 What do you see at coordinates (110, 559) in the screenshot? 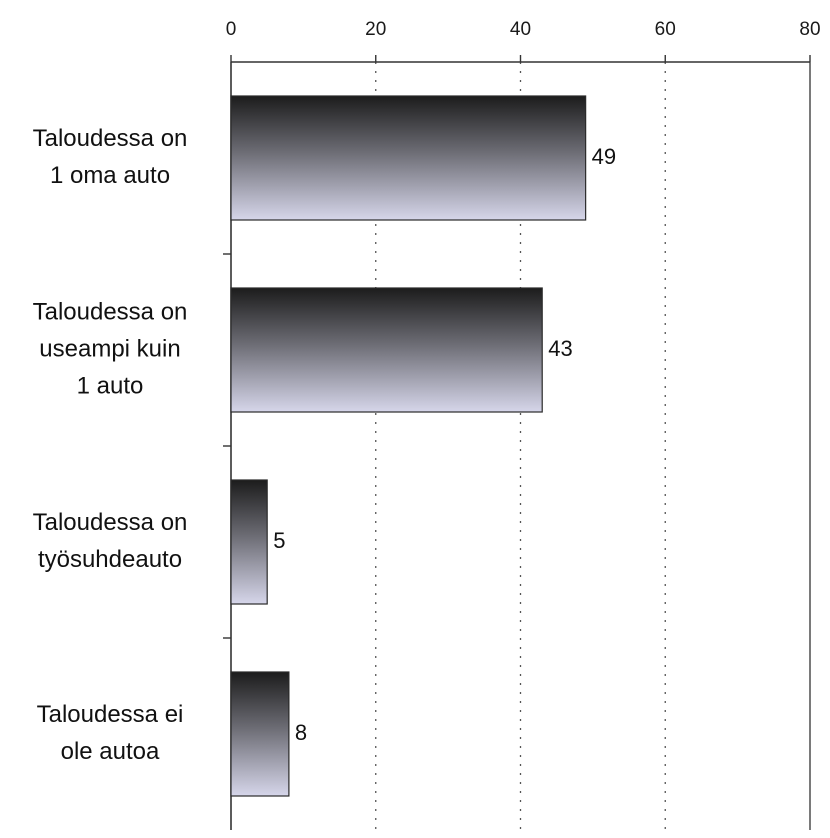
I see `category-label-line: työsuhdeauto` at bounding box center [110, 559].